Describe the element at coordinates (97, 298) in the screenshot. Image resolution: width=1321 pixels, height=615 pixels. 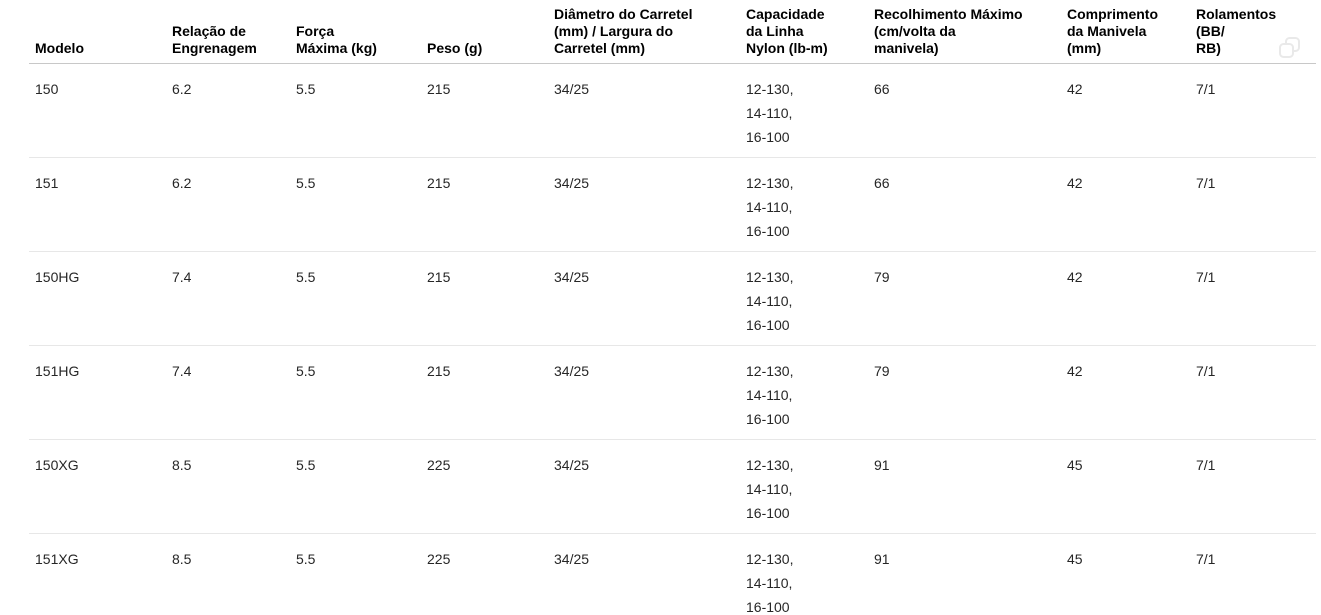
I see `cell-modelo: 150HG` at that location.